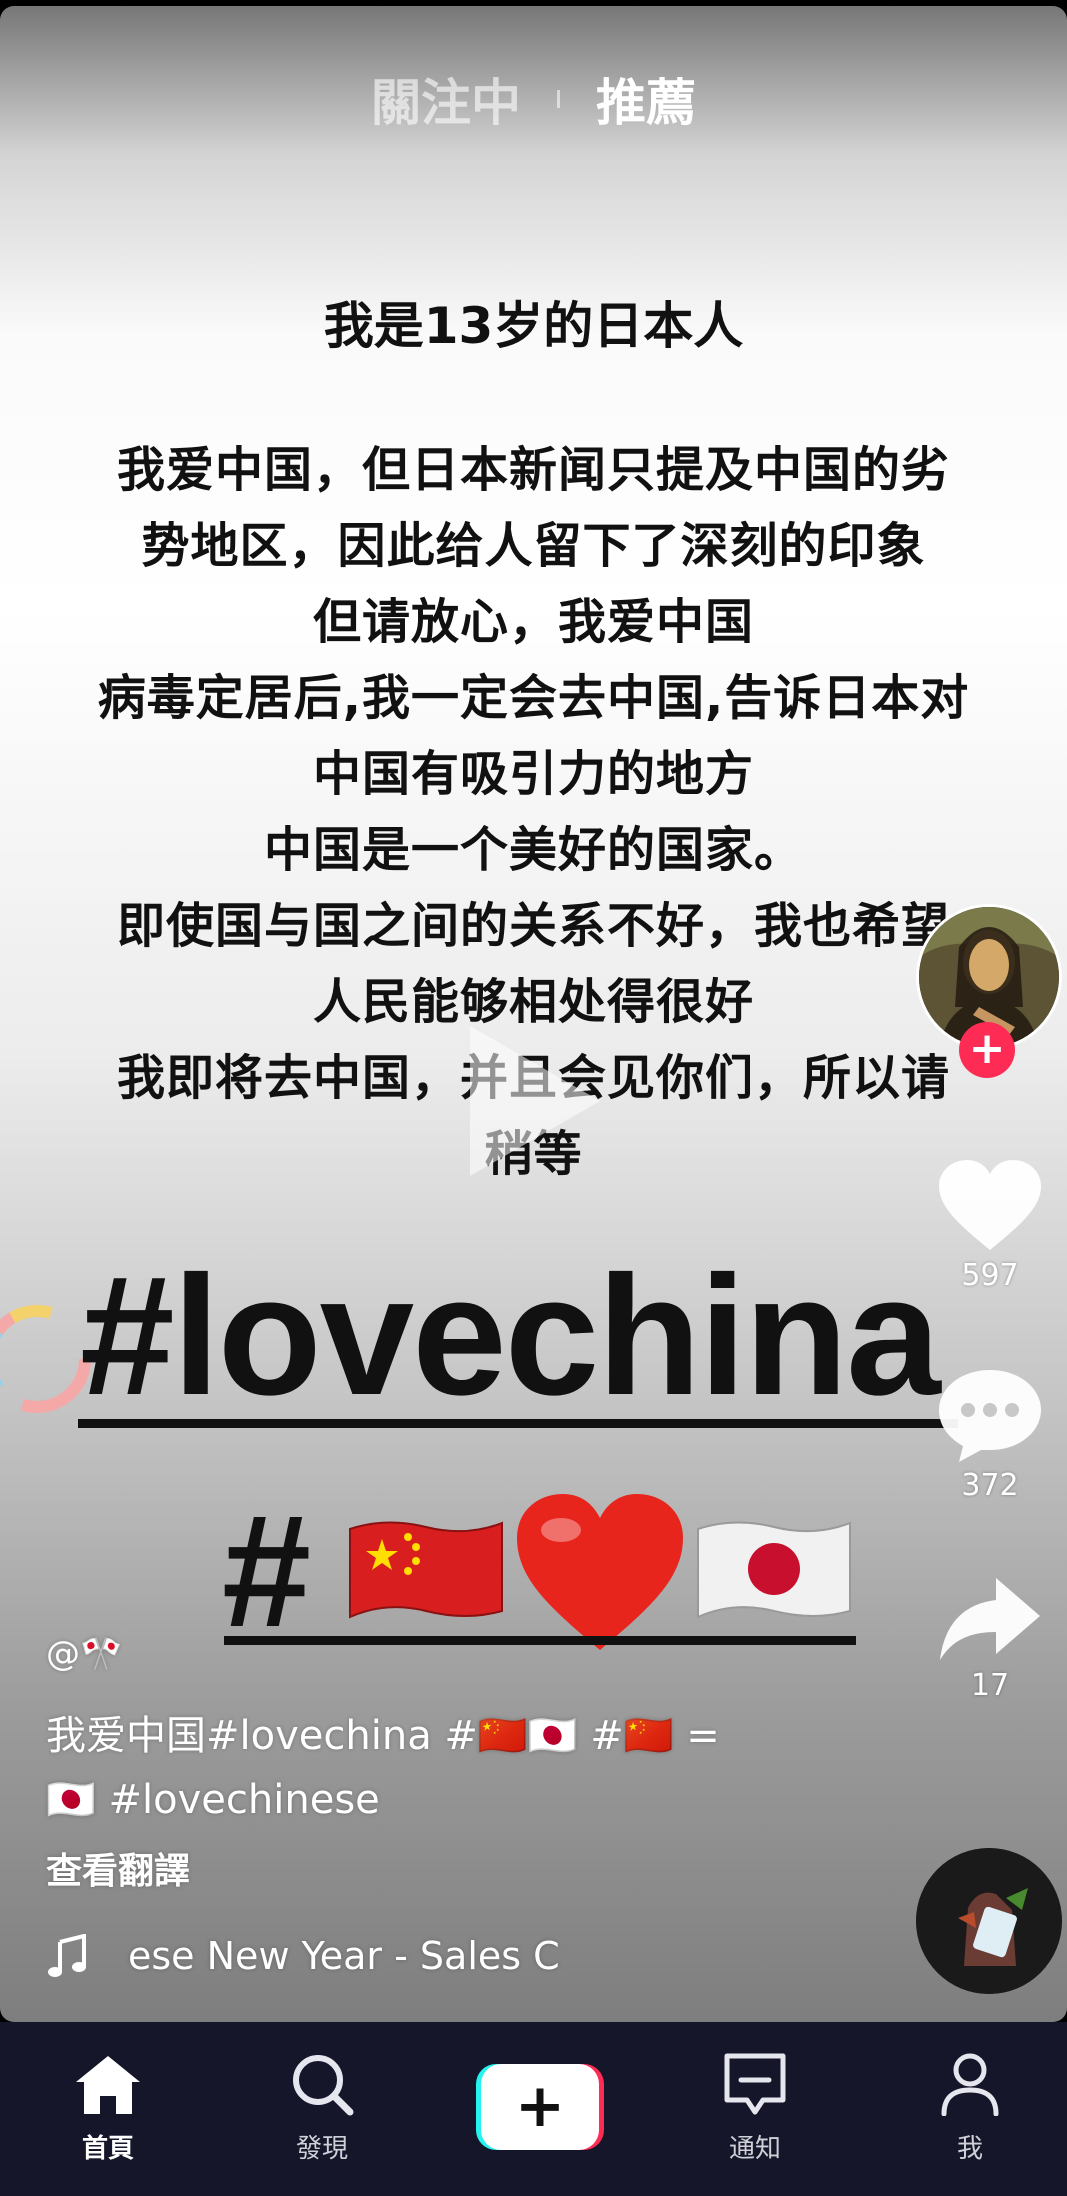 Image resolution: width=1067 pixels, height=2196 pixels. I want to click on comment-icon, so click(990, 1416).